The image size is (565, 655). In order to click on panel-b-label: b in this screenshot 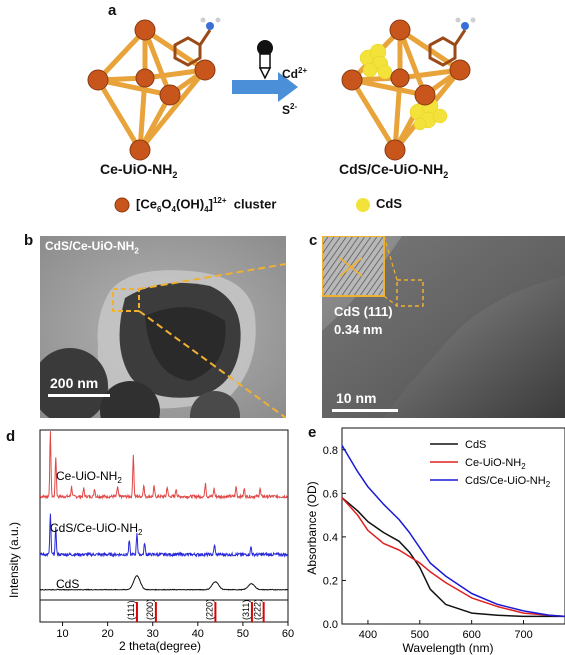, I will do `click(28, 240)`.